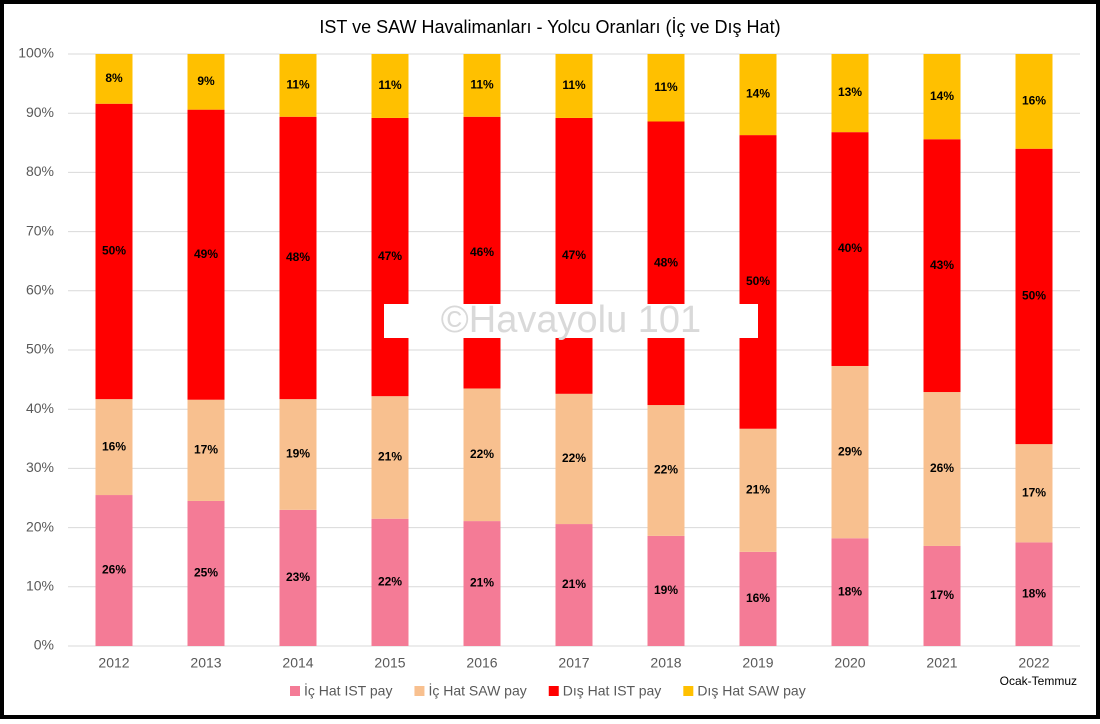 This screenshot has height=724, width=1100. Describe the element at coordinates (40, 171) in the screenshot. I see `y-tick-label: 80%` at that location.